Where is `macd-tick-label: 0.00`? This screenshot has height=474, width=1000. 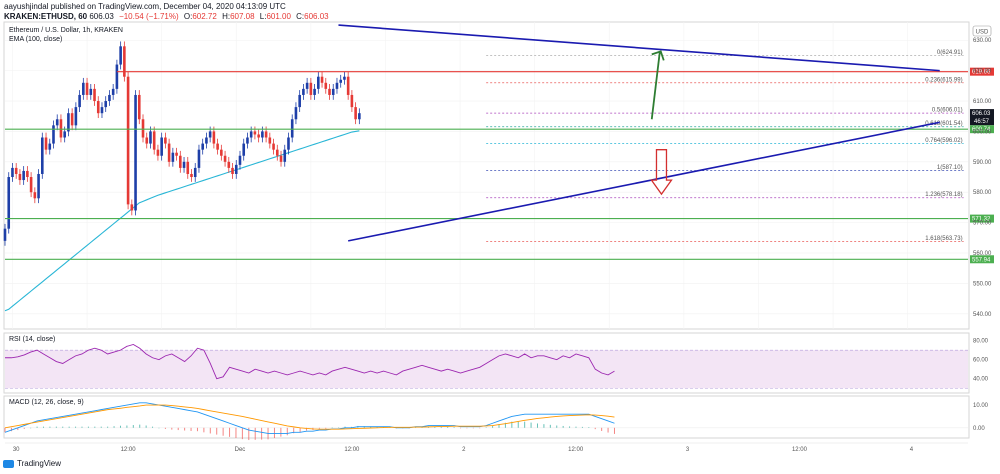 macd-tick-label: 0.00 is located at coordinates (979, 429).